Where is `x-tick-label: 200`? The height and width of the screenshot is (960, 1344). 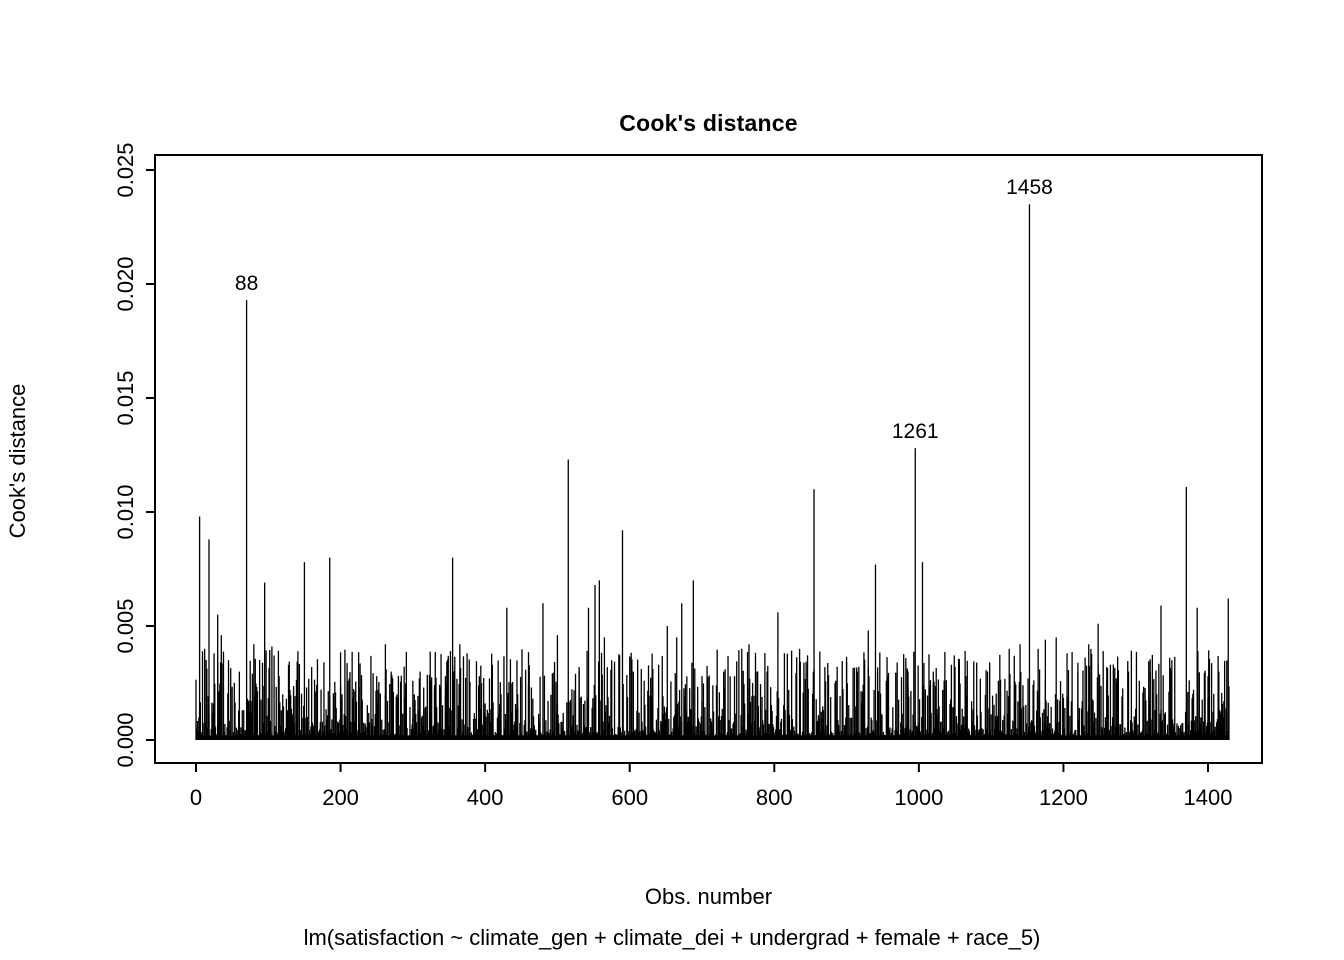 x-tick-label: 200 is located at coordinates (340, 797).